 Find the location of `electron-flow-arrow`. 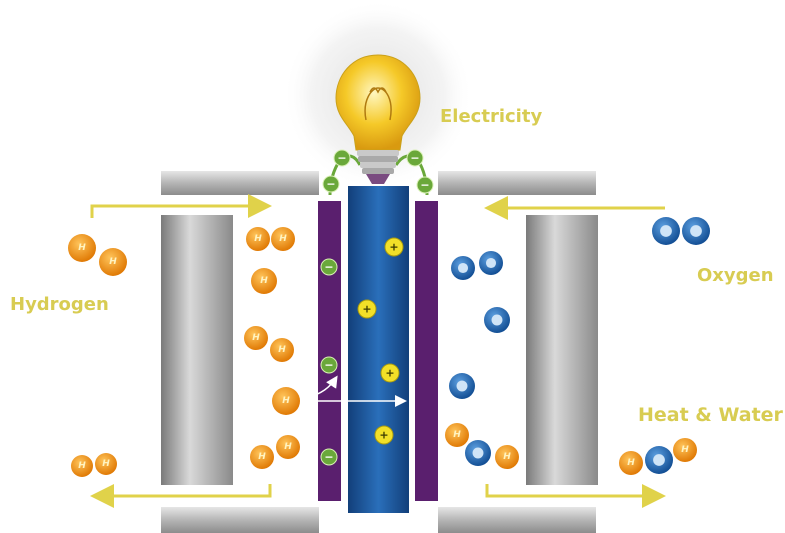

electron-flow-arrow is located at coordinates (320, 387).